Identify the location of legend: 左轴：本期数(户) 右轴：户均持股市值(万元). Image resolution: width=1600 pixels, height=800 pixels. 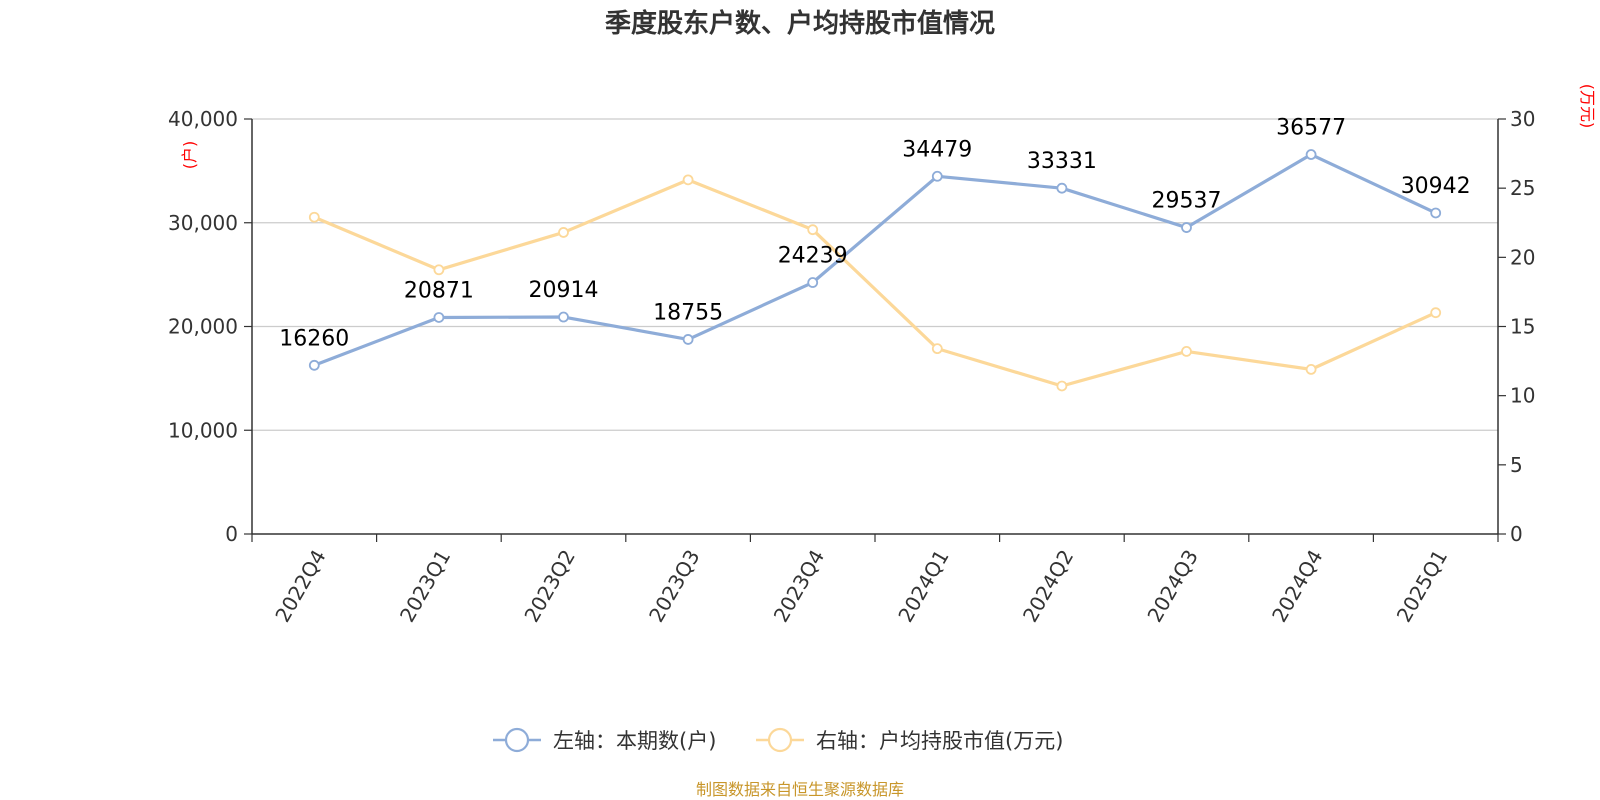
(778, 740).